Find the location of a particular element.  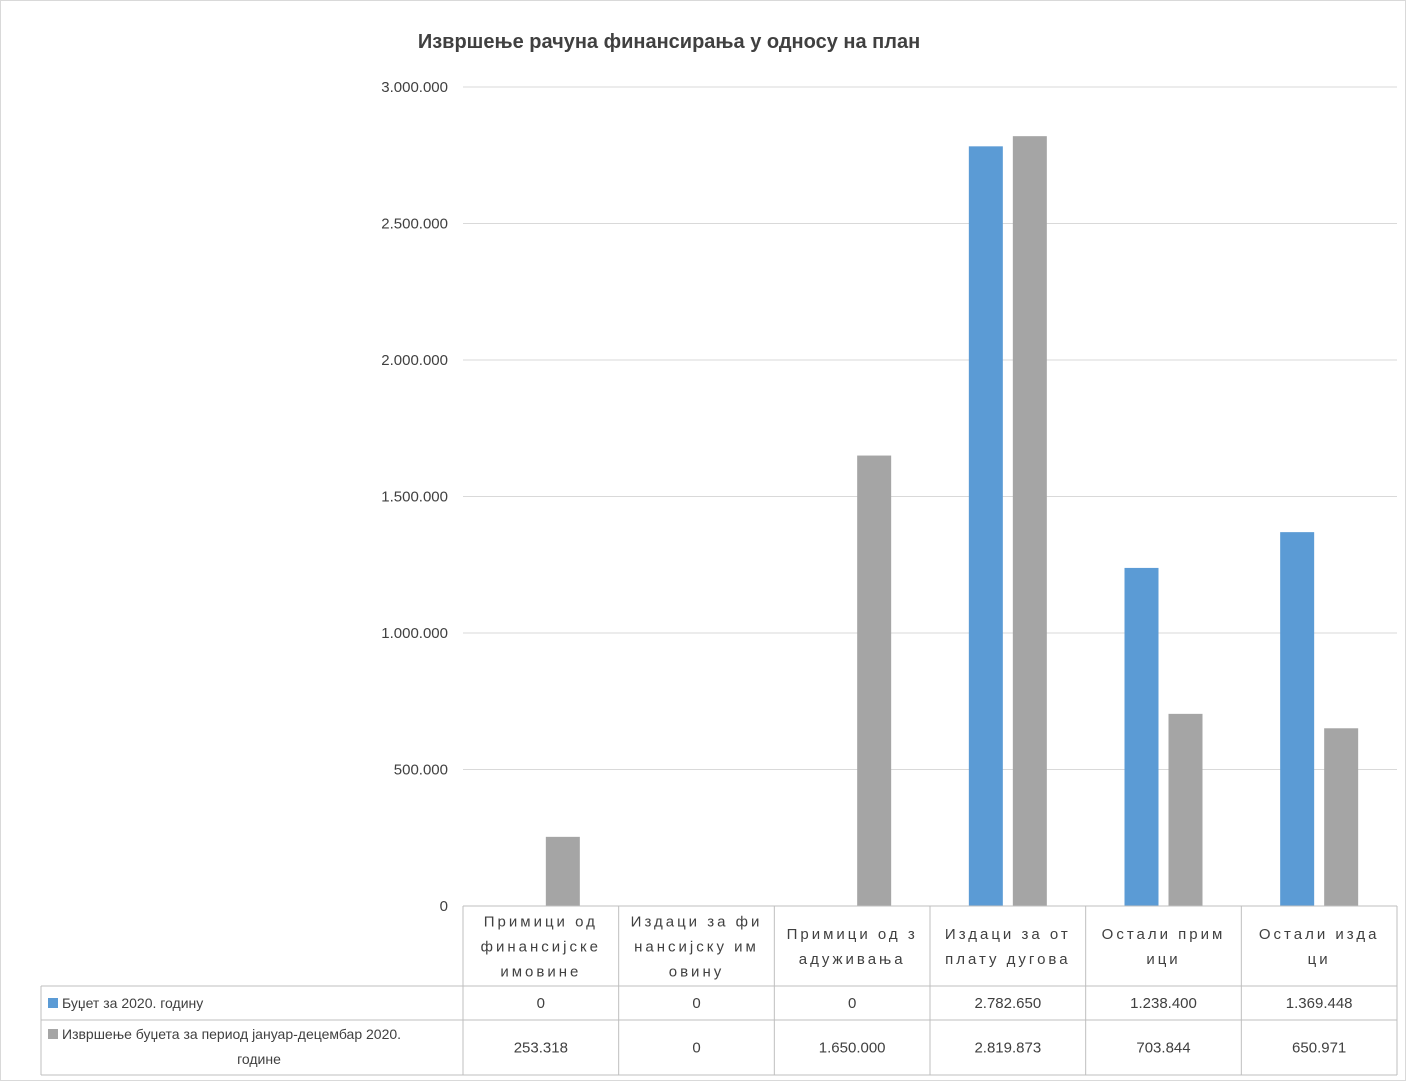

y-tick-label: 1.500.000 is located at coordinates (414, 497).